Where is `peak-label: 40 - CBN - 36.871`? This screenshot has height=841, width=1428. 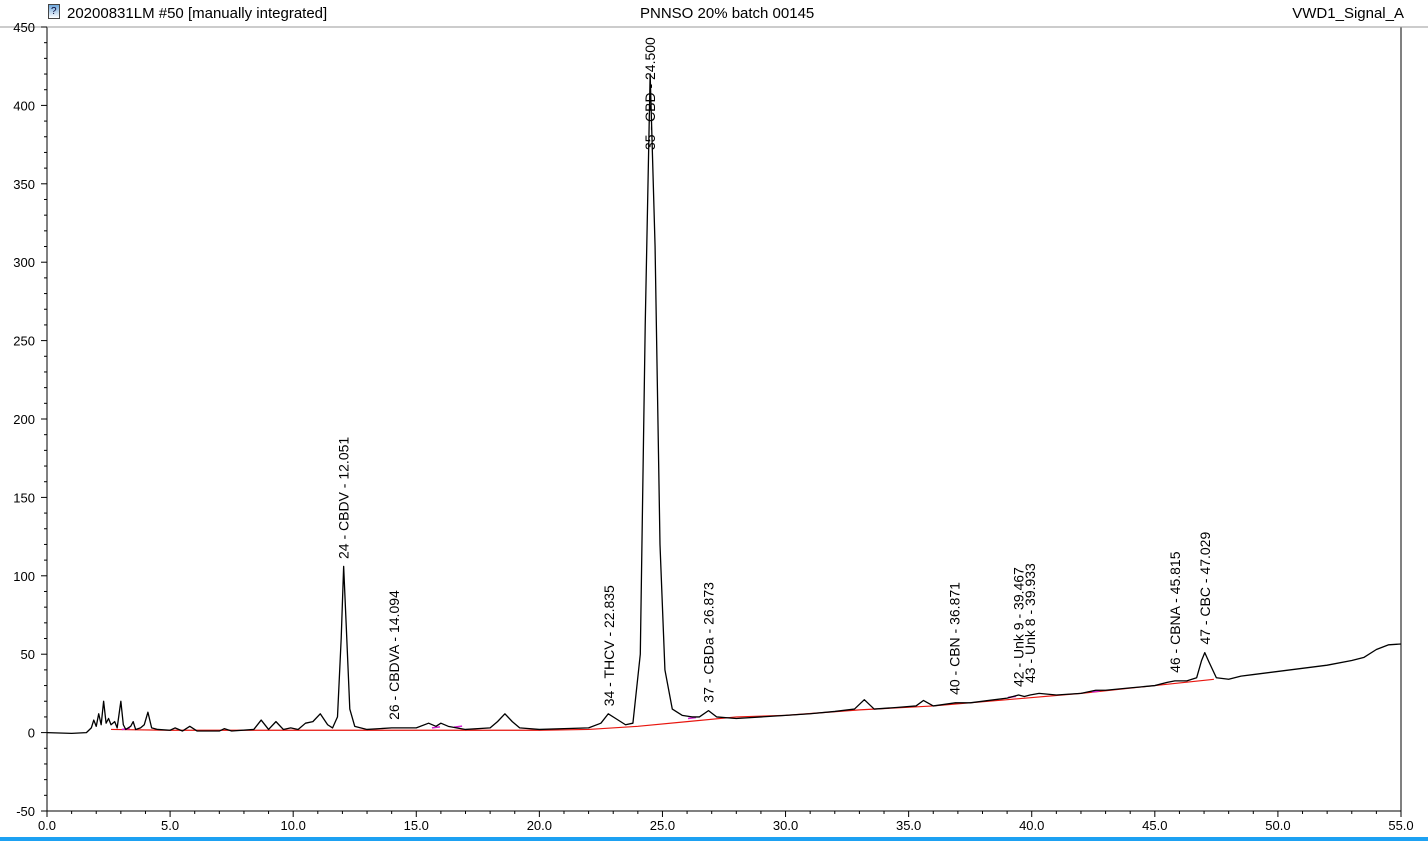 peak-label: 40 - CBN - 36.871 is located at coordinates (955, 638).